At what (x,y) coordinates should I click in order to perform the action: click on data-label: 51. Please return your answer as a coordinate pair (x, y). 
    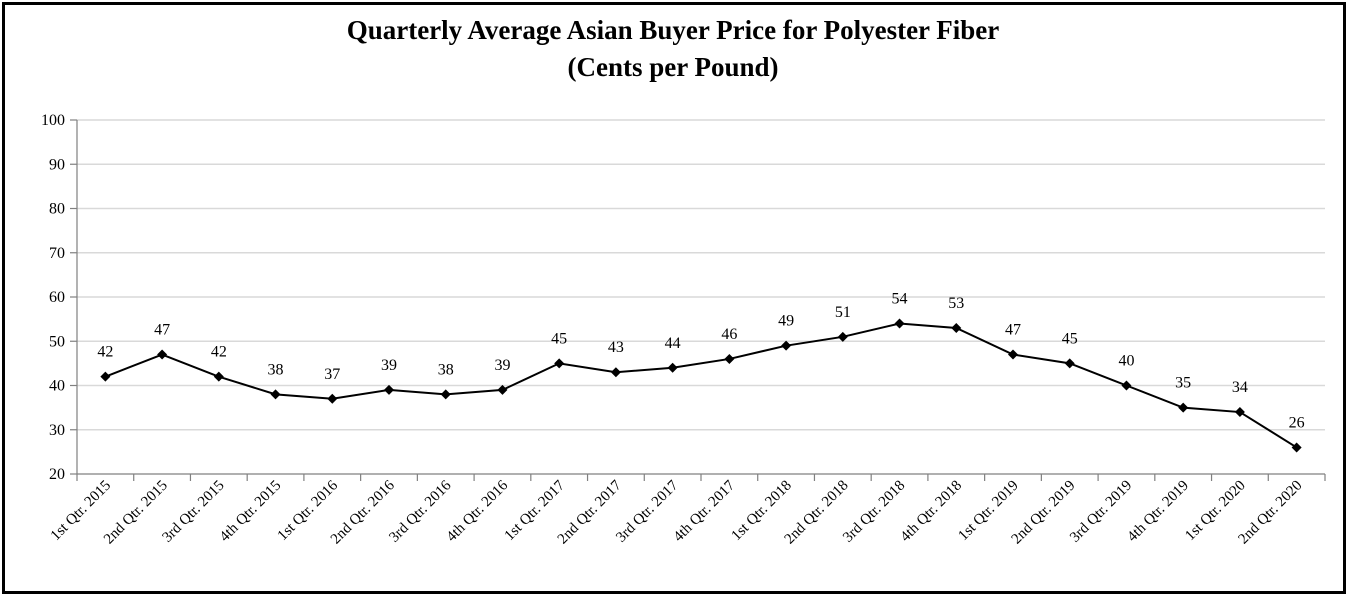
    Looking at the image, I should click on (843, 312).